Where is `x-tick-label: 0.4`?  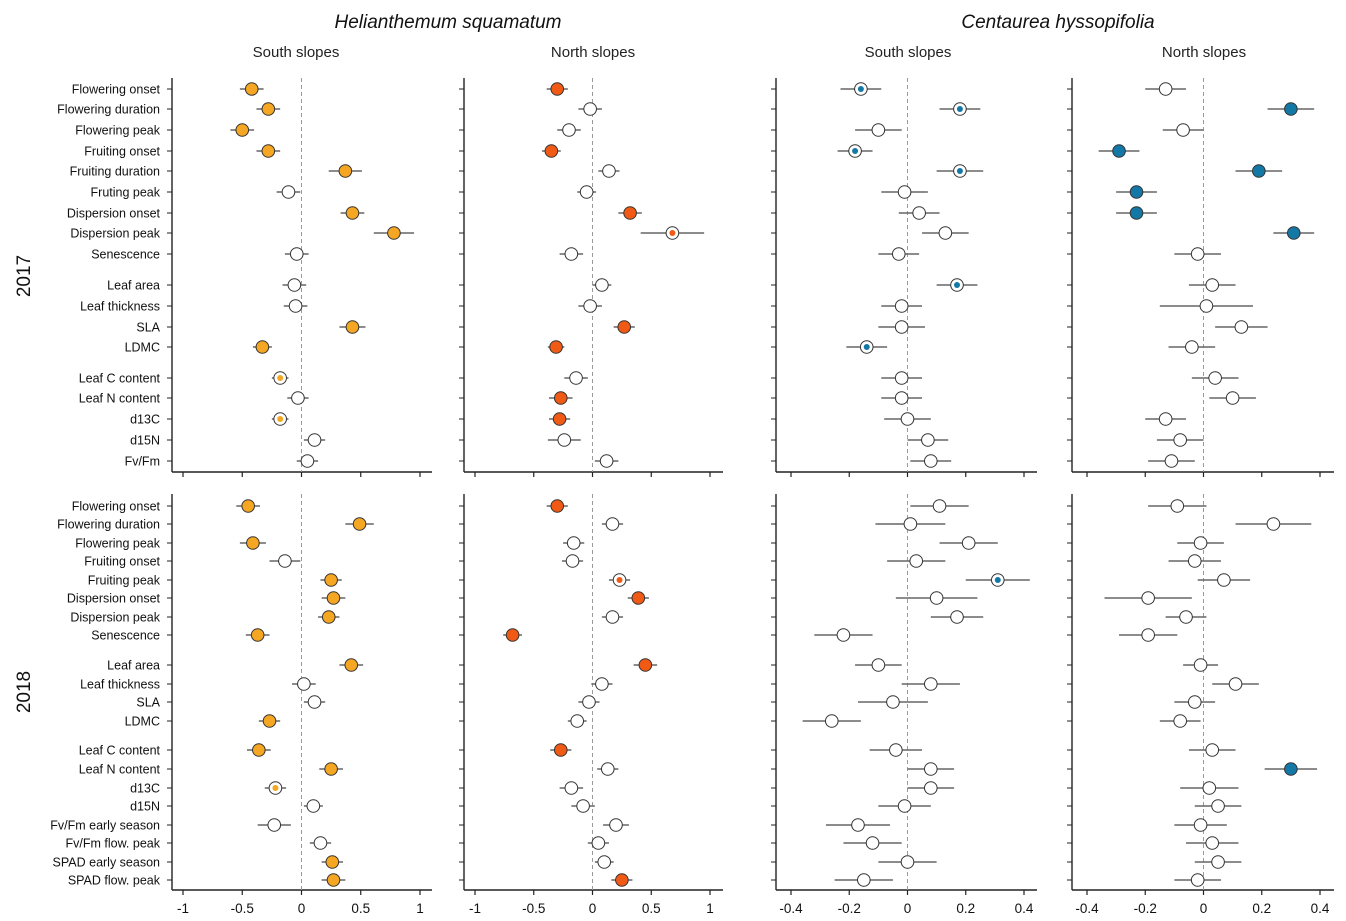
x-tick-label: 0.4 is located at coordinates (1320, 908).